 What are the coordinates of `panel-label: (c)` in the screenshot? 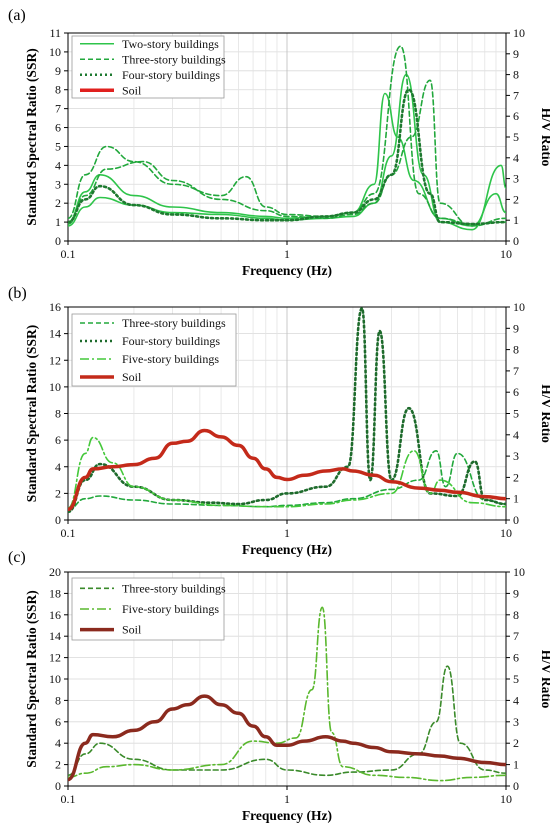 It's located at (17, 557).